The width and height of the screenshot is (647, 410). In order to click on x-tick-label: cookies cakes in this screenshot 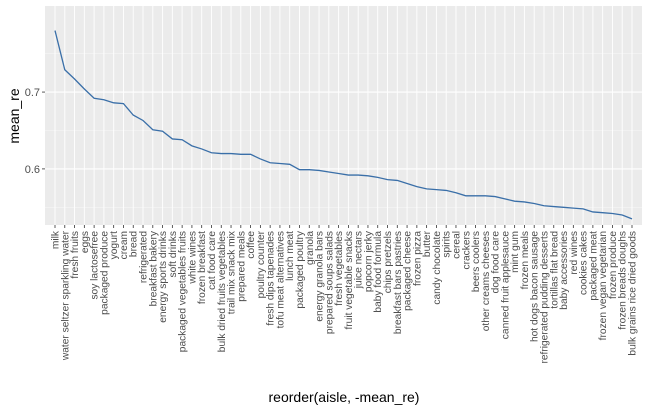, I will do `click(584, 263)`.